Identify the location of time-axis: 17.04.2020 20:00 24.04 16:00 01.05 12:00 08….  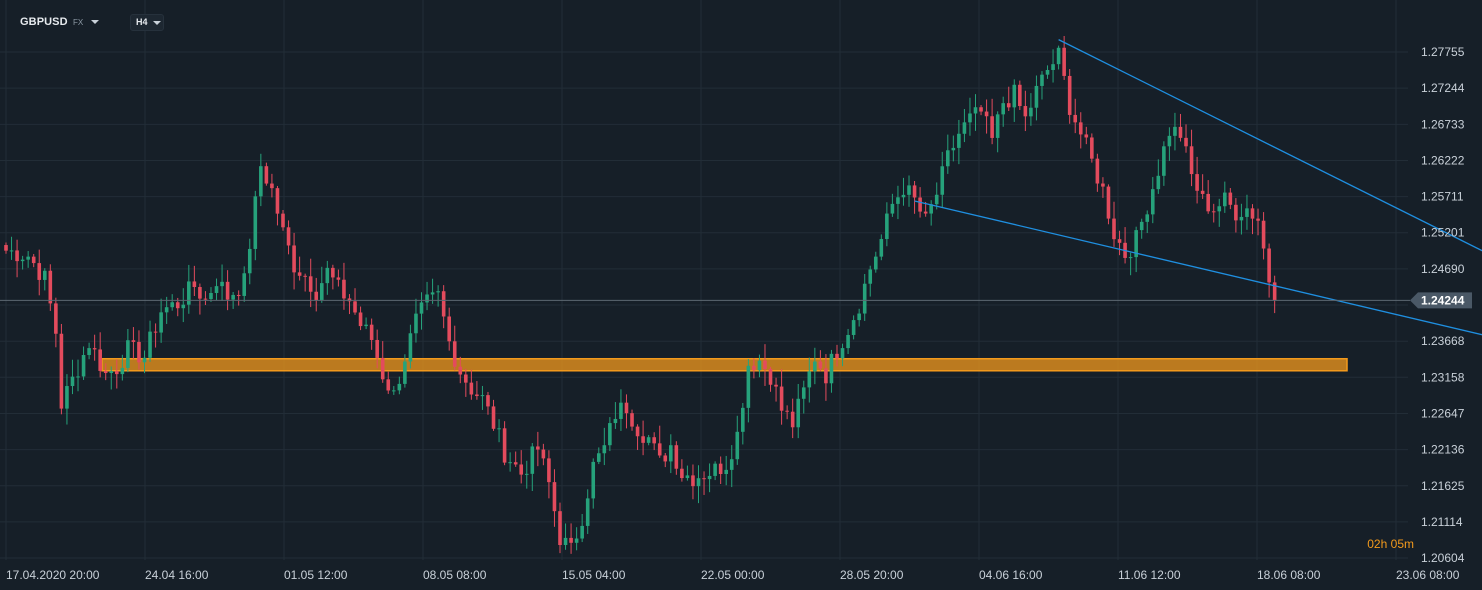
(733, 575).